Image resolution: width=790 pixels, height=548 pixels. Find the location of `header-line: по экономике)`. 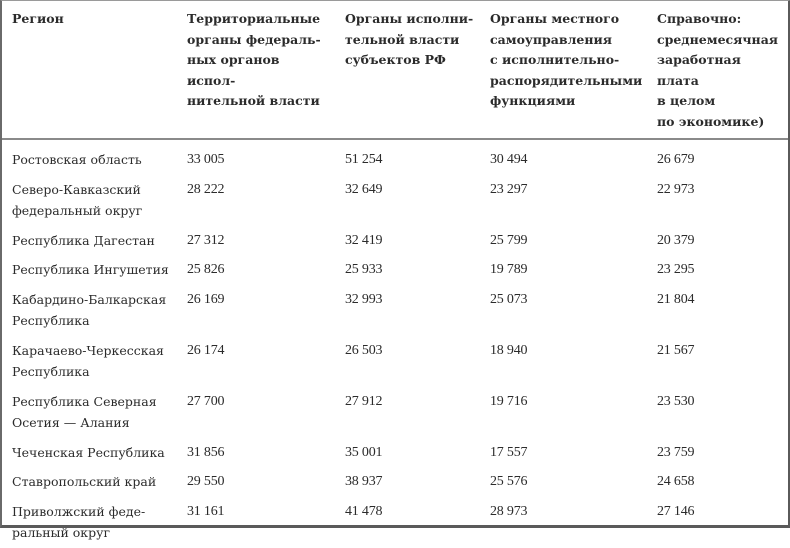

header-line: по экономике) is located at coordinates (711, 121).